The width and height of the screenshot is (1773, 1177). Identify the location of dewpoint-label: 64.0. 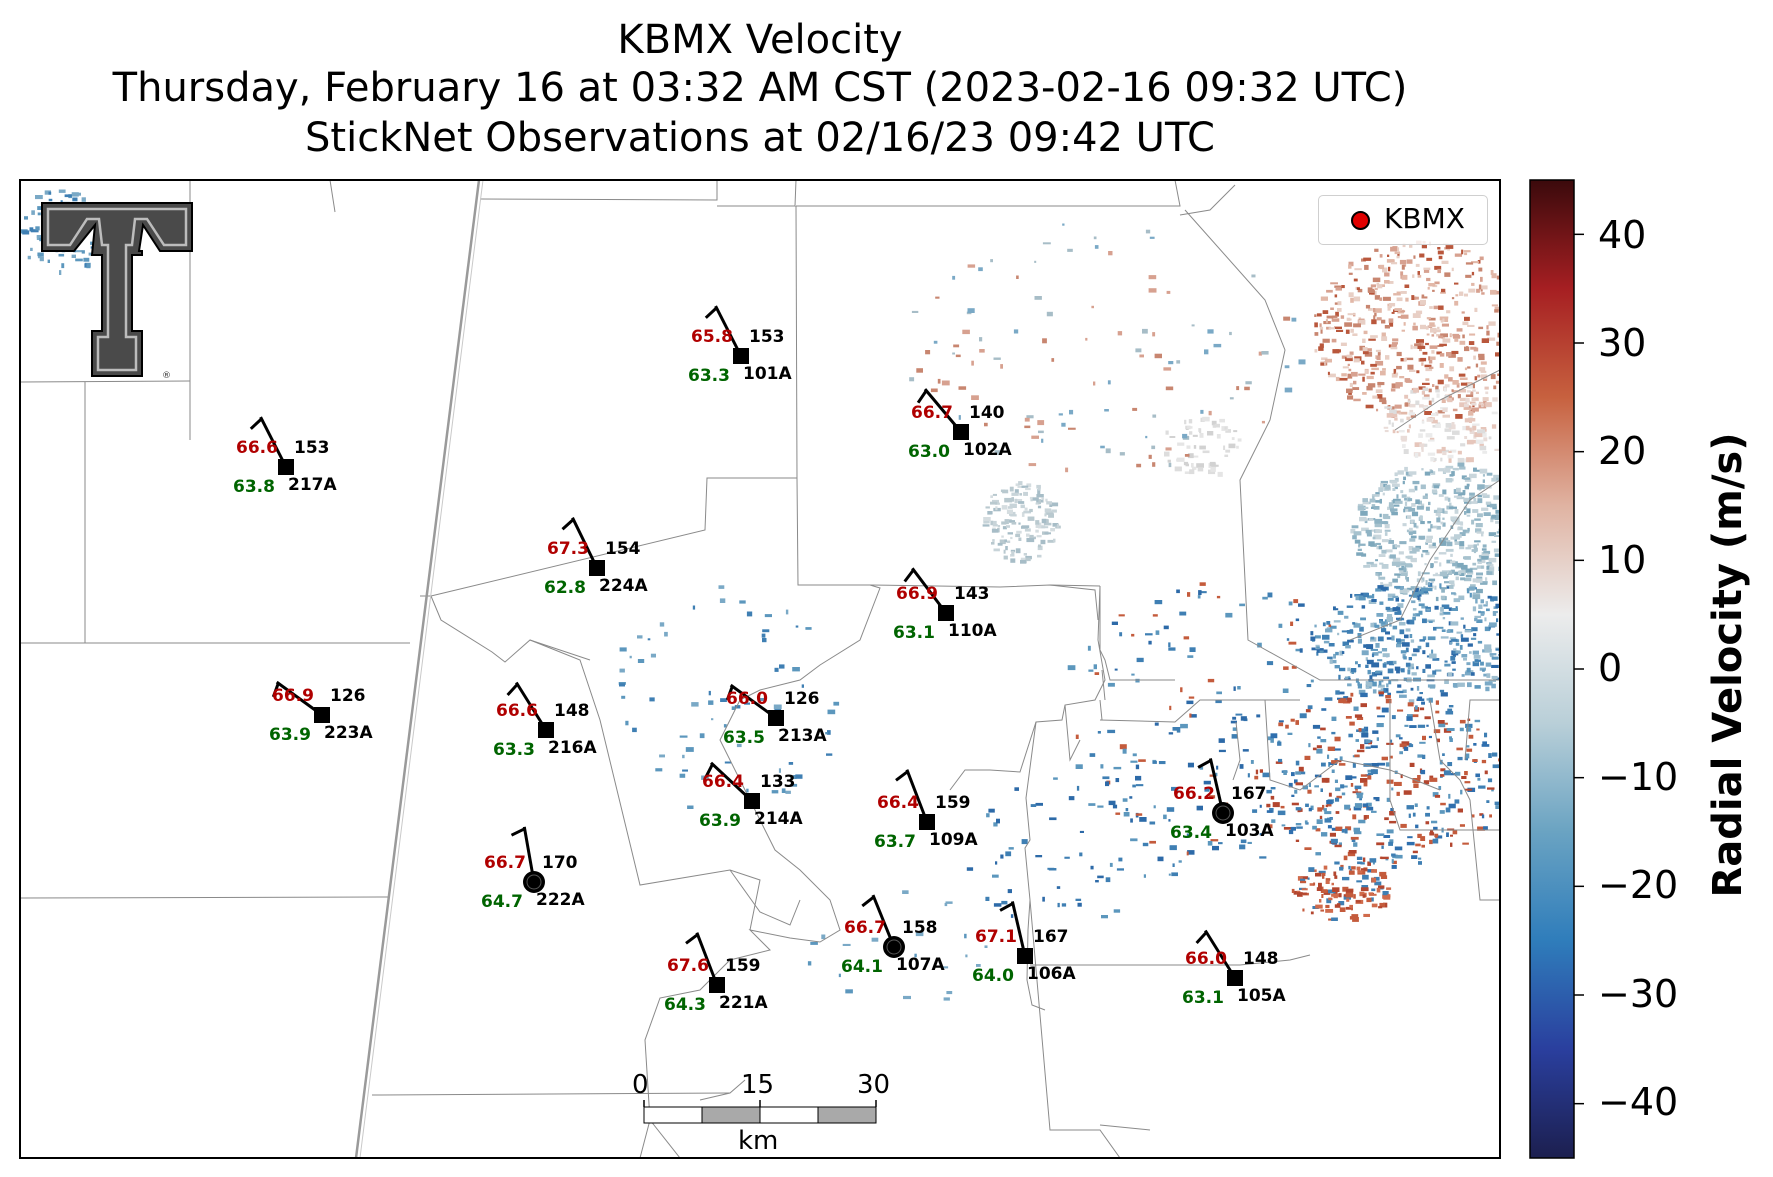
(993, 976).